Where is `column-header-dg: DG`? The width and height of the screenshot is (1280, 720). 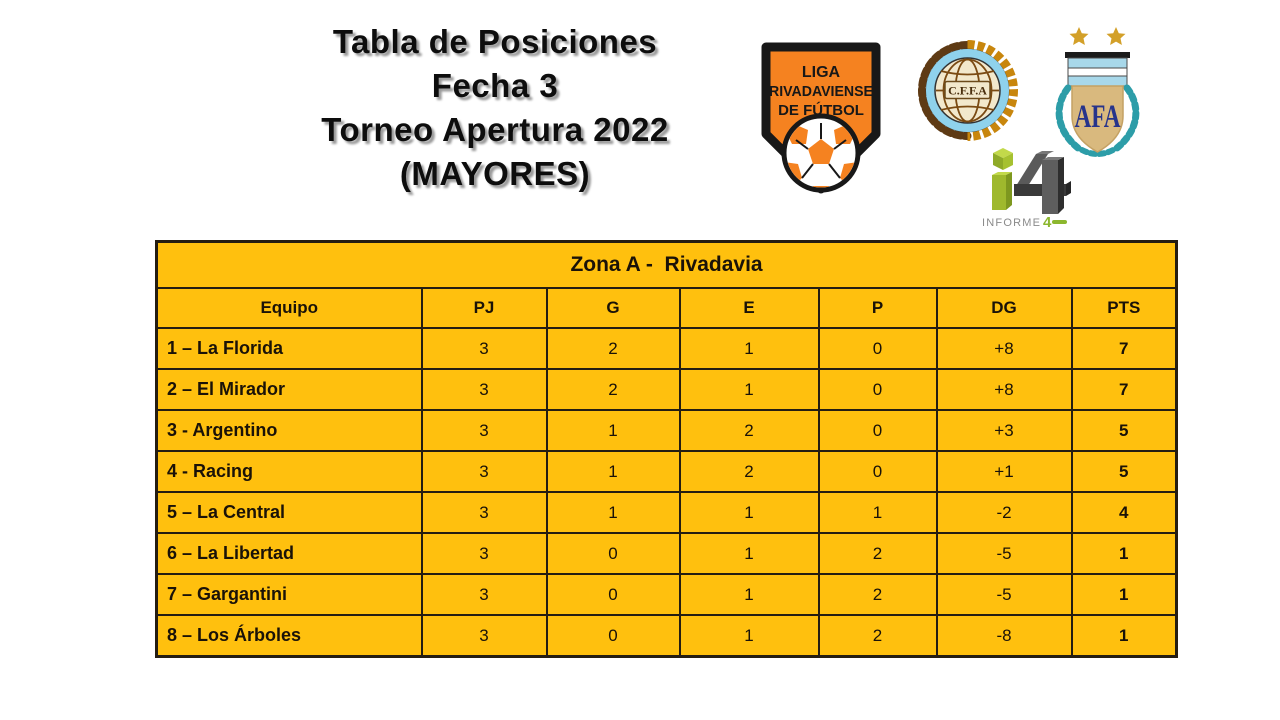 column-header-dg: DG is located at coordinates (1004, 308).